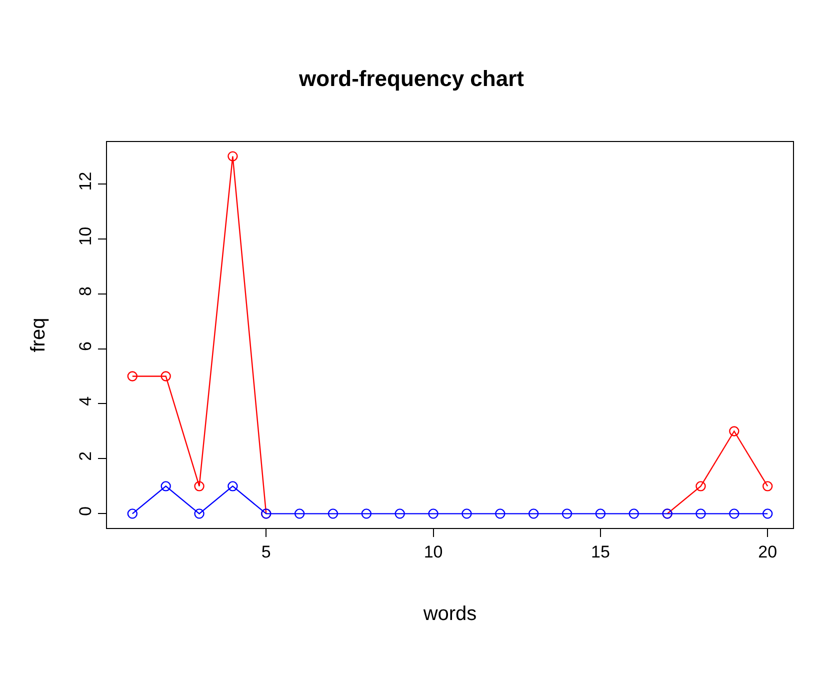  What do you see at coordinates (86, 511) in the screenshot?
I see `y-tick-label: 0` at bounding box center [86, 511].